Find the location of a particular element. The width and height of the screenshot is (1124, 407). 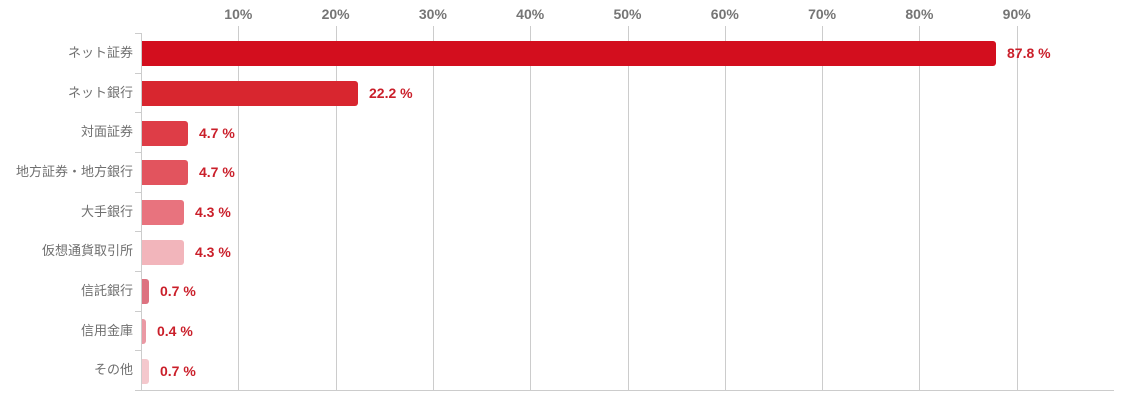

axis-tick-label: 60% is located at coordinates (724, 14).